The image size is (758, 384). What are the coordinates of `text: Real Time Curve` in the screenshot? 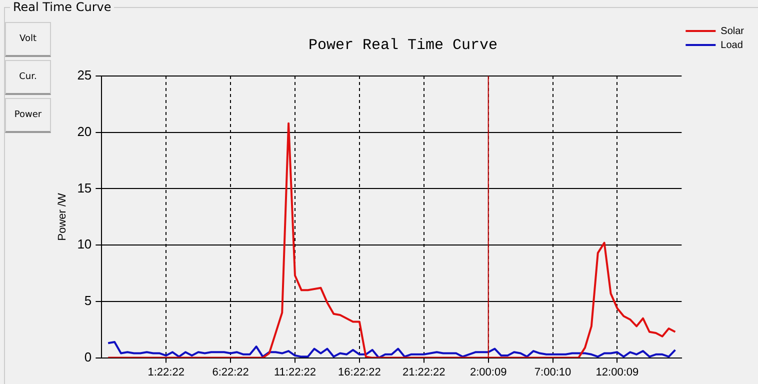 It's located at (62, 7).